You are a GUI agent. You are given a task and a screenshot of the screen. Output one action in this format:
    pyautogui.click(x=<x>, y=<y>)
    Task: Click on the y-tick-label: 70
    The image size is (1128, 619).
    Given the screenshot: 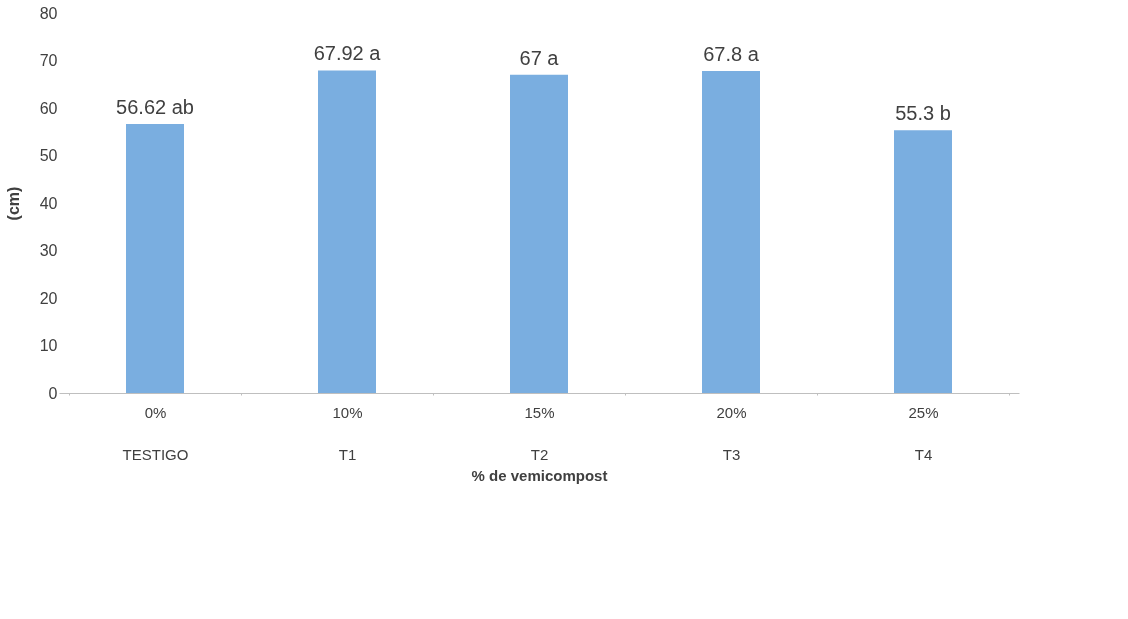 What is the action you would take?
    pyautogui.click(x=48, y=60)
    